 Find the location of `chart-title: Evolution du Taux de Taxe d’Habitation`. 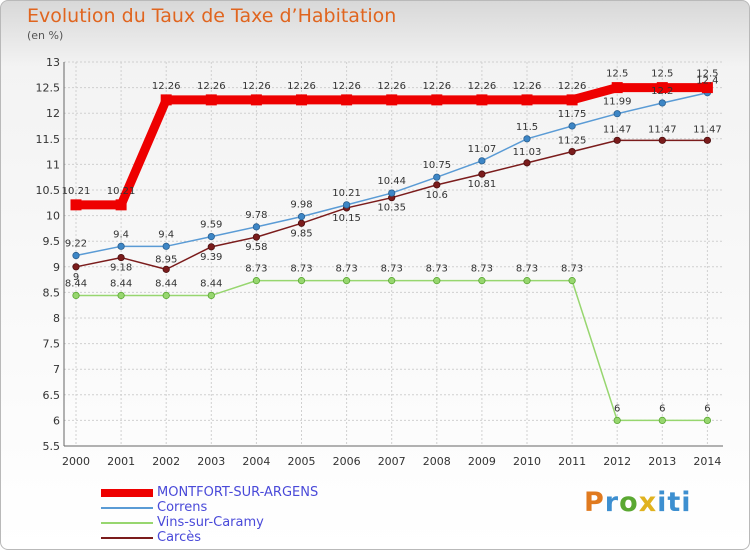

chart-title: Evolution du Taux de Taxe d’Habitation is located at coordinates (212, 16).